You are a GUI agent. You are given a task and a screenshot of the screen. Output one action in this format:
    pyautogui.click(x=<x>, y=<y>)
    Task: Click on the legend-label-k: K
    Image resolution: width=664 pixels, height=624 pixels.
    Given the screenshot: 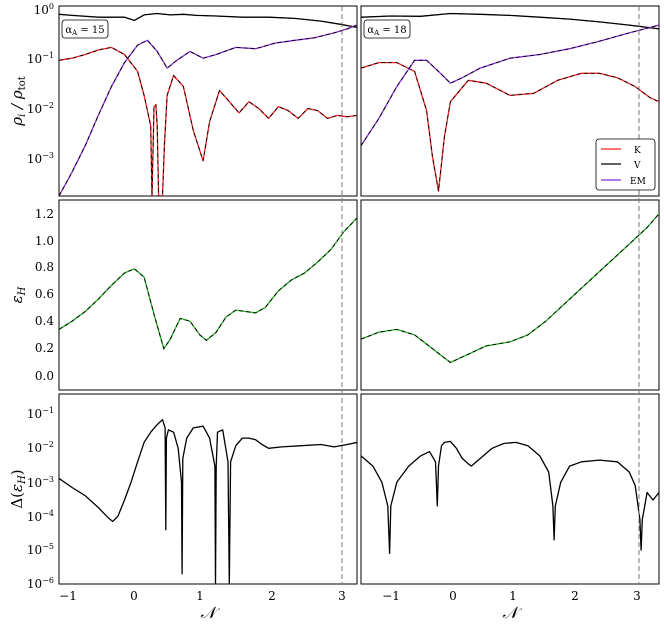 What is the action you would take?
    pyautogui.click(x=637, y=151)
    